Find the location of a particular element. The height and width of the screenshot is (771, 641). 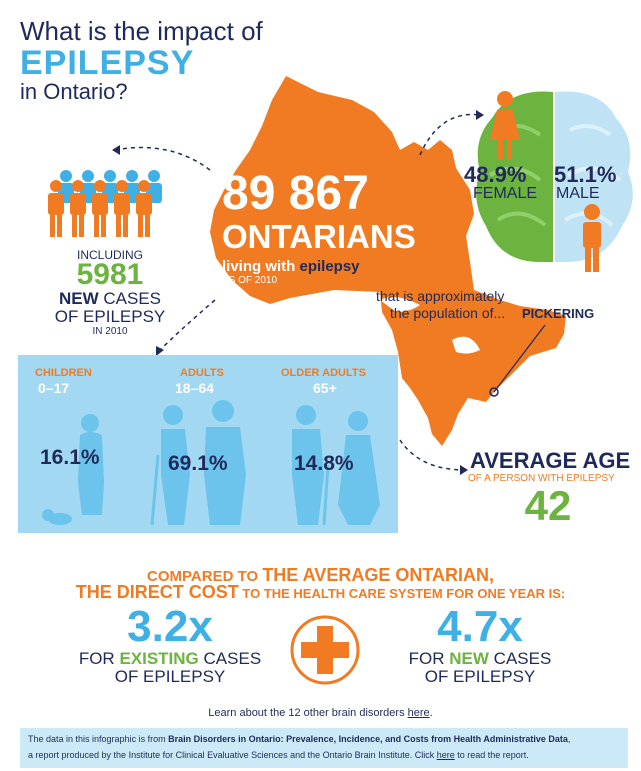

female-figure is located at coordinates (505, 125).